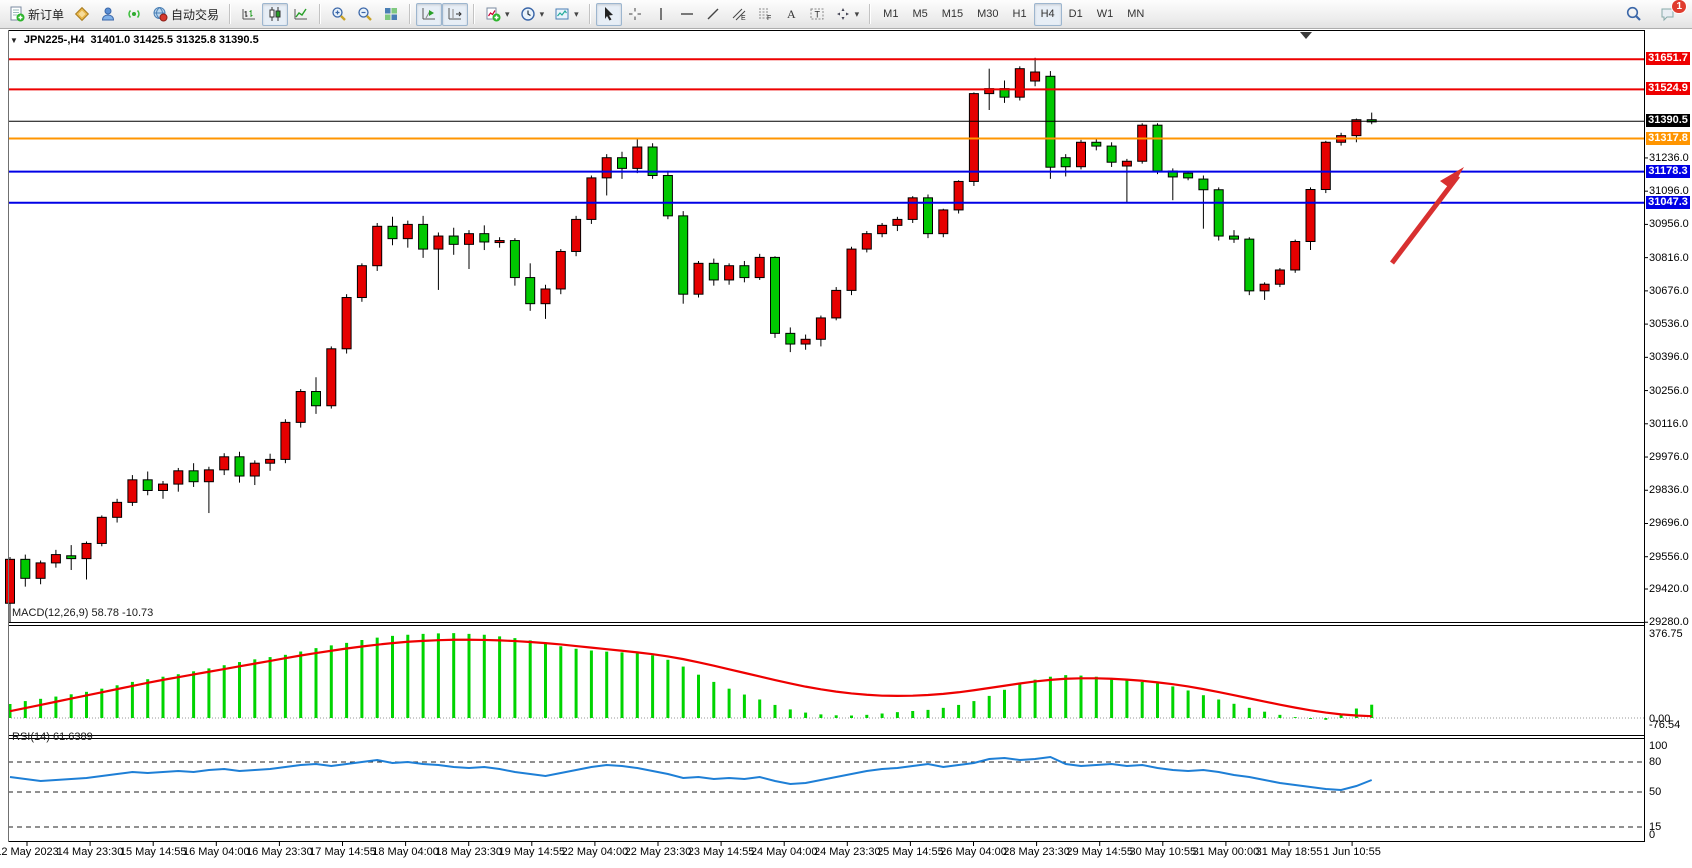 This screenshot has height=868, width=1692. I want to click on time-axis-label: 22 May 04:00, so click(595, 852).